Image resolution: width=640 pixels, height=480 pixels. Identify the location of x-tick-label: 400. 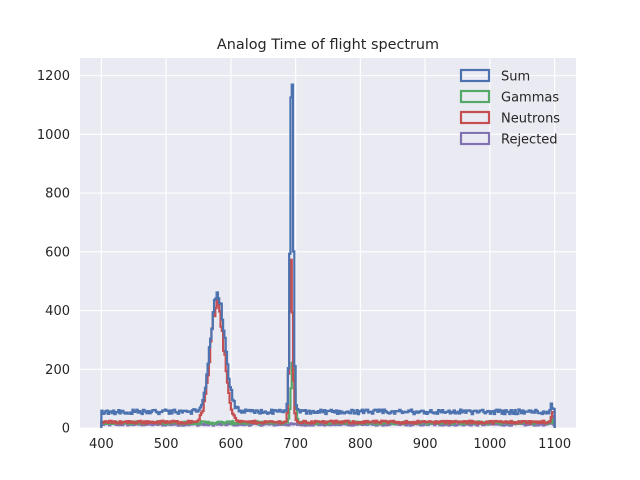
(101, 444).